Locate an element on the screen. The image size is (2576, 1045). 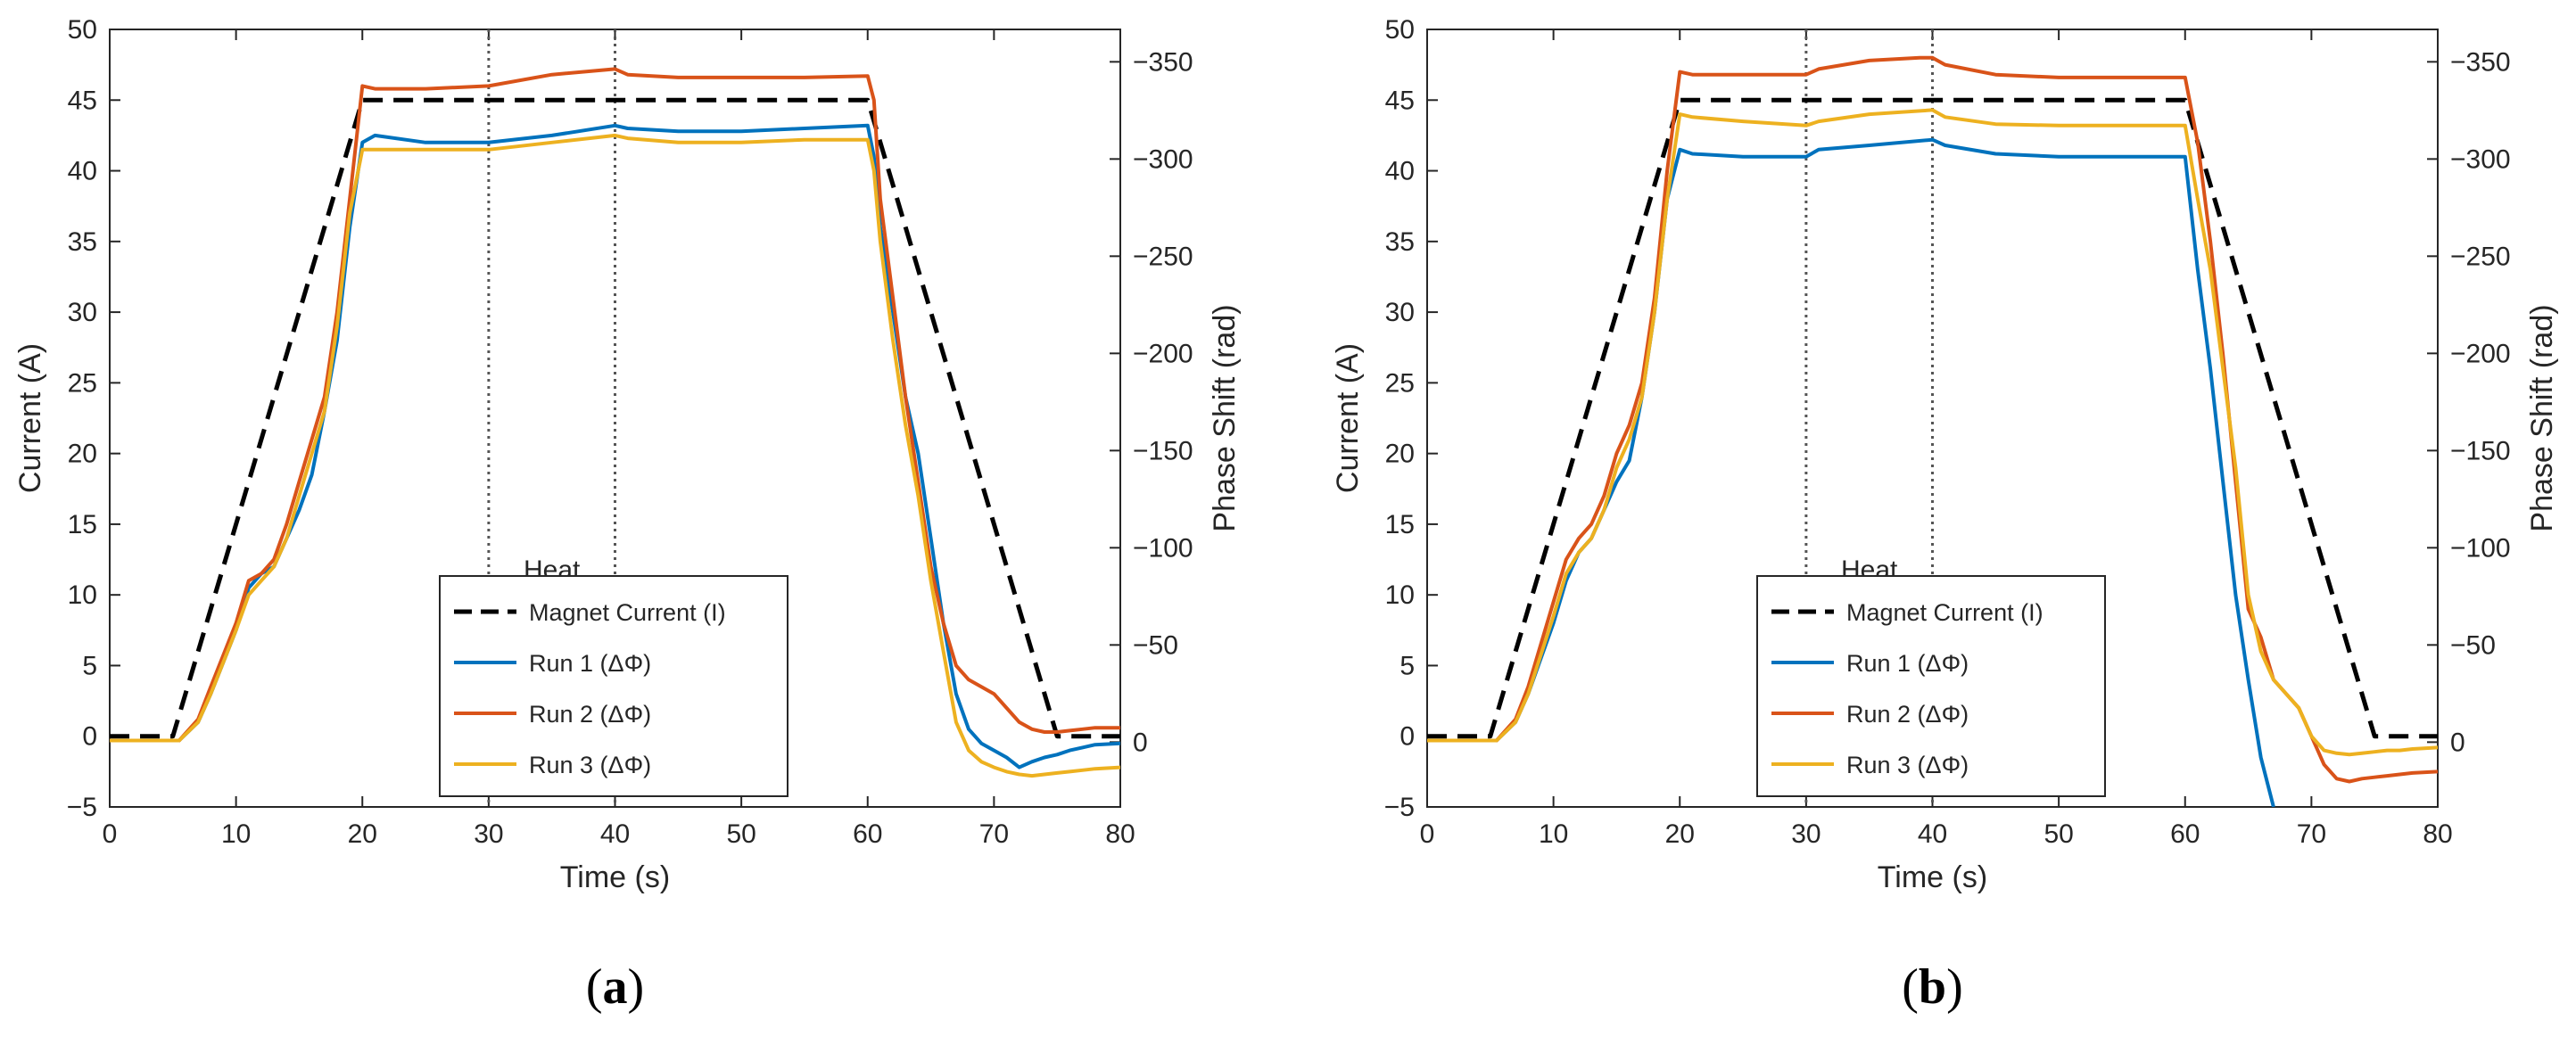
panel-label: (b) is located at coordinates (1932, 987).